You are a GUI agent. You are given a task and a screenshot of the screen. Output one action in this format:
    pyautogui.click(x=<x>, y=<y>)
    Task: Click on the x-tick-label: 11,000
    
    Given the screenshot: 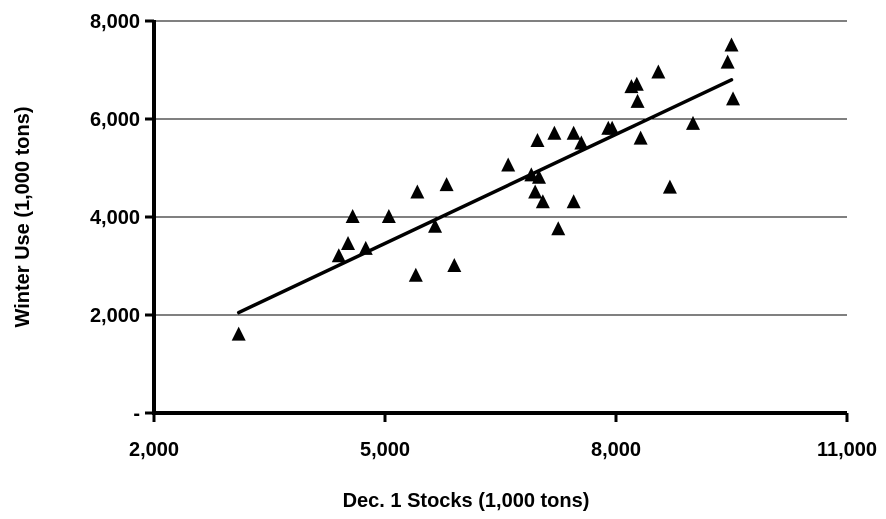 What is the action you would take?
    pyautogui.click(x=847, y=450)
    